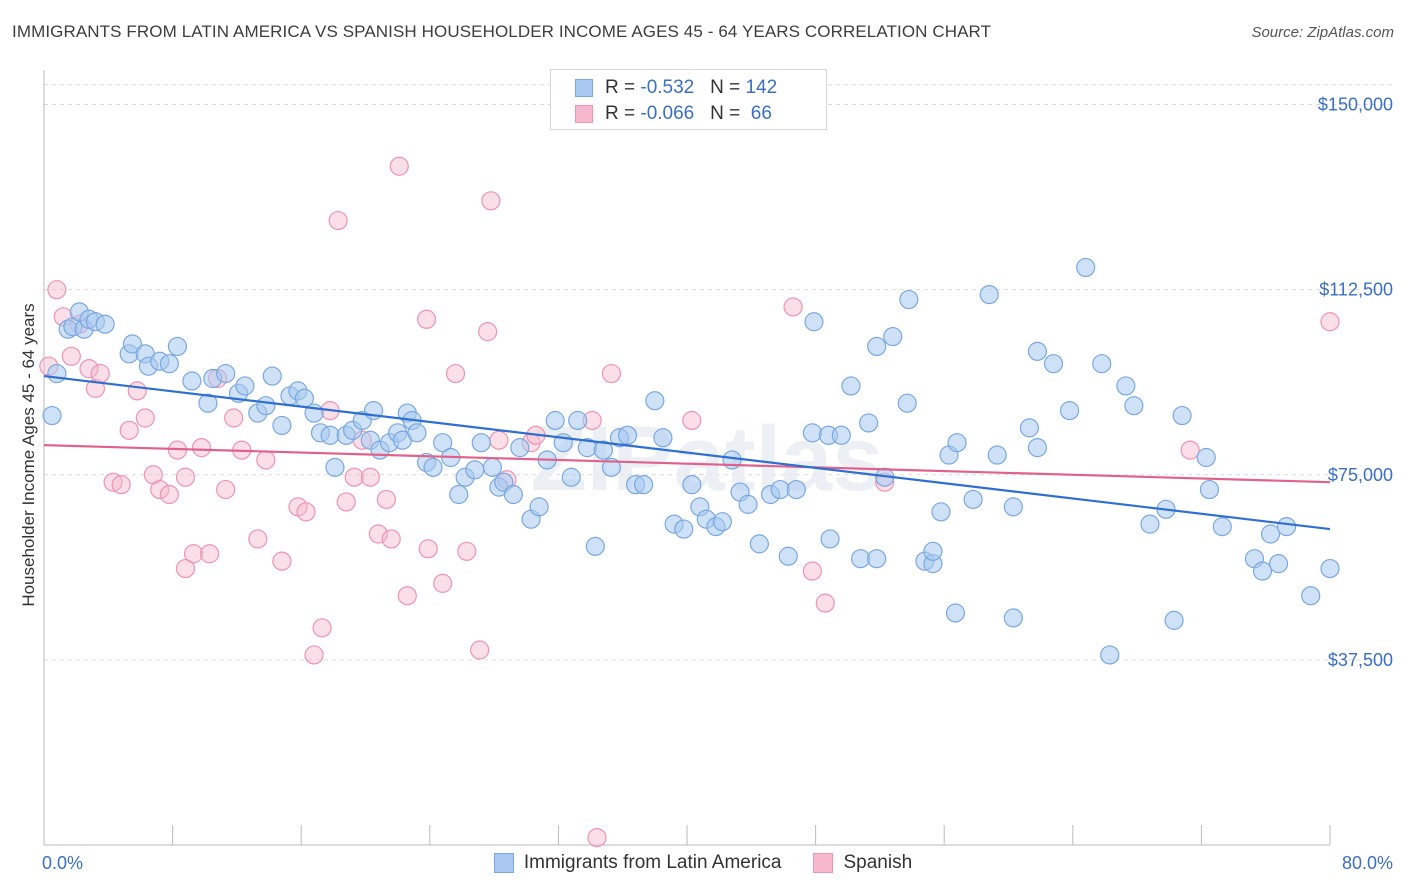 The width and height of the screenshot is (1406, 892). What do you see at coordinates (676, 88) in the screenshot?
I see `legend-row-blue: R = -0.532 N = 142` at bounding box center [676, 88].